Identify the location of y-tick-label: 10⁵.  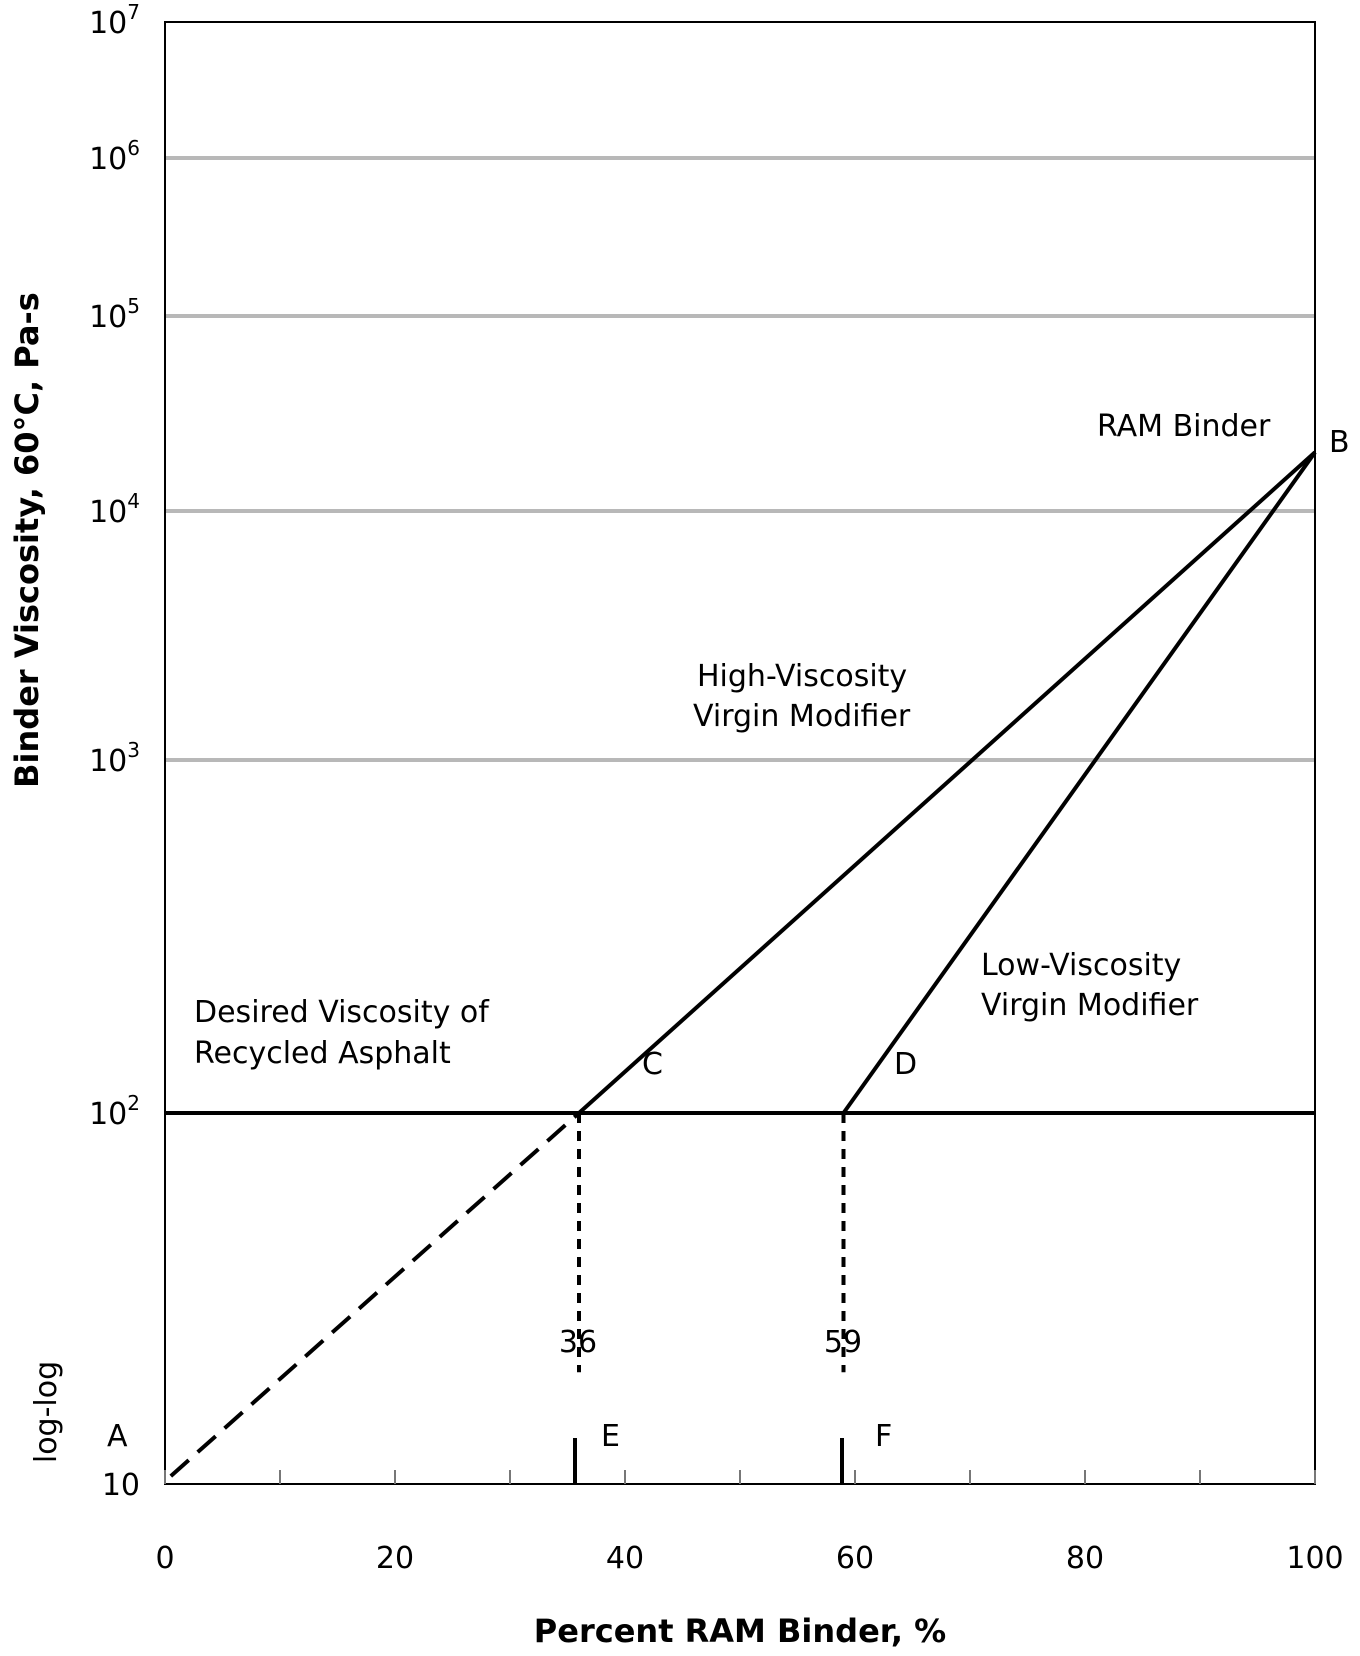
(114, 314).